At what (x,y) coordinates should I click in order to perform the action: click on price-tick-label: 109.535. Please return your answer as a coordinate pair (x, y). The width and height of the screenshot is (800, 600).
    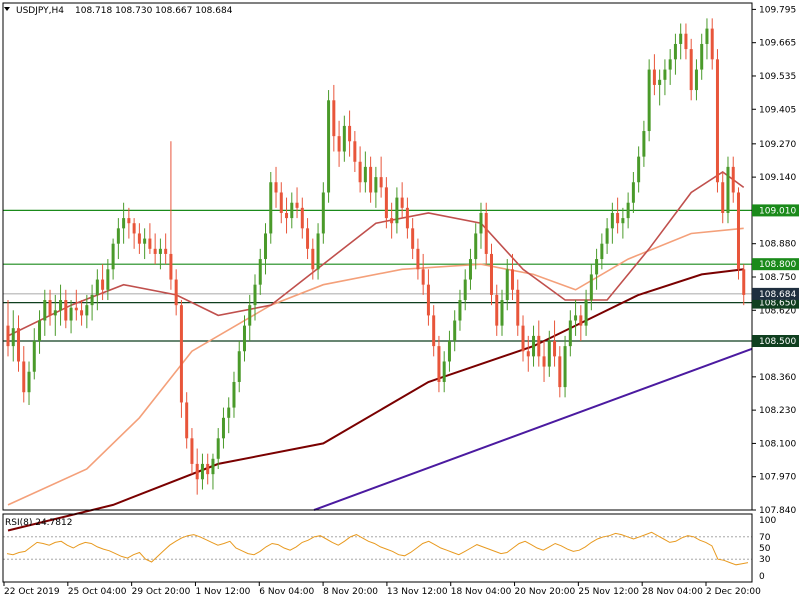
    Looking at the image, I should click on (777, 77).